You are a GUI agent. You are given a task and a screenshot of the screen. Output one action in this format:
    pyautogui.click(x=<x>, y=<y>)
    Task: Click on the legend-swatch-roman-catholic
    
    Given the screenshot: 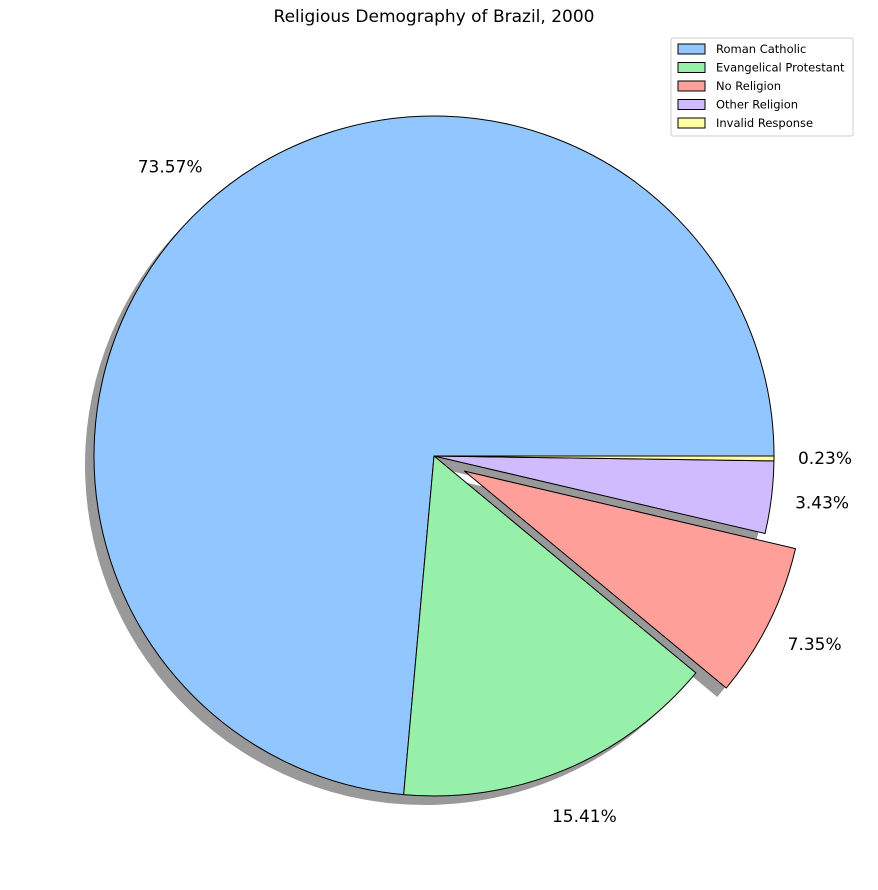 What is the action you would take?
    pyautogui.click(x=691, y=49)
    